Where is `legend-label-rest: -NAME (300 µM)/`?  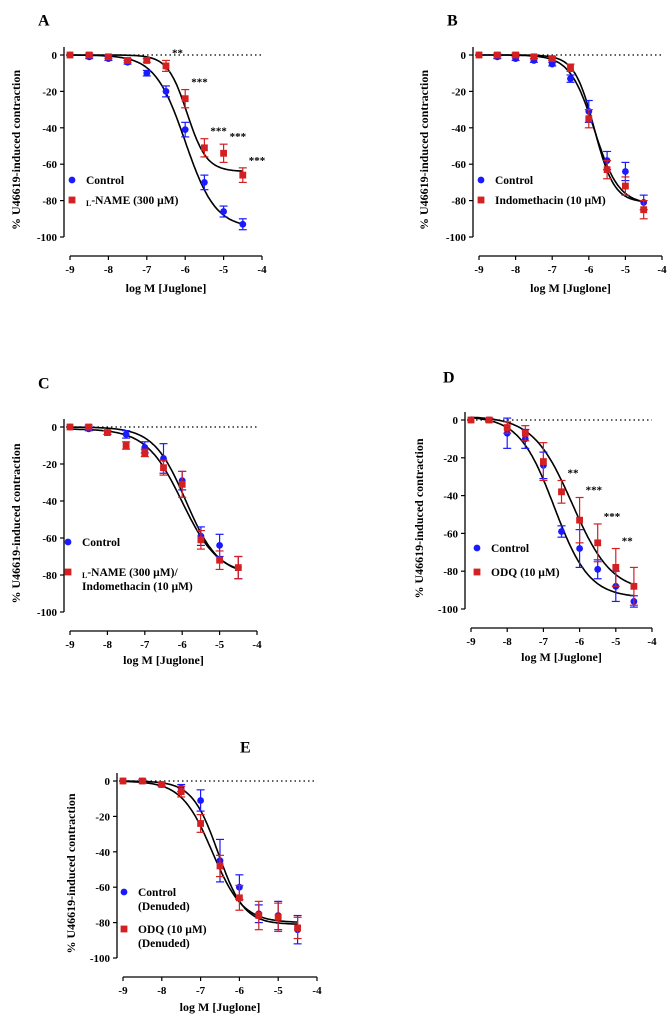 legend-label-rest: -NAME (300 µM)/ is located at coordinates (132, 573).